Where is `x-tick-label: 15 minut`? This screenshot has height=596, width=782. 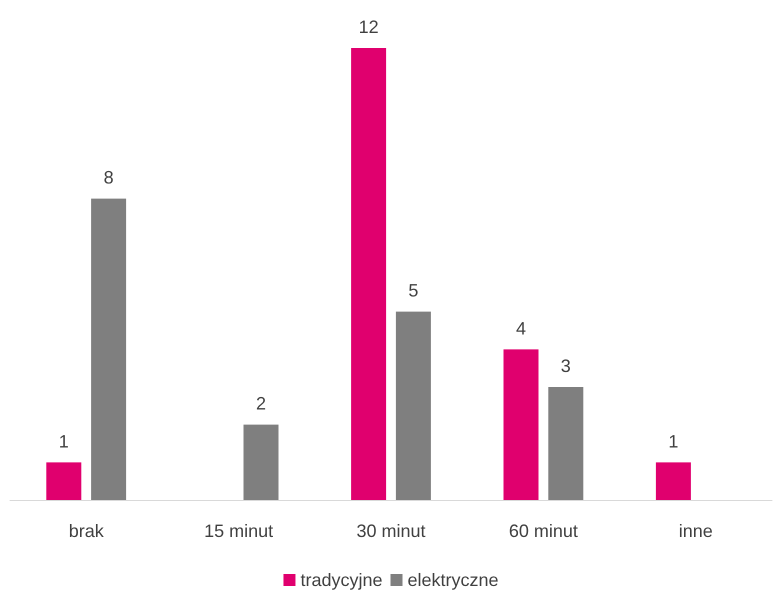 x-tick-label: 15 minut is located at coordinates (239, 531).